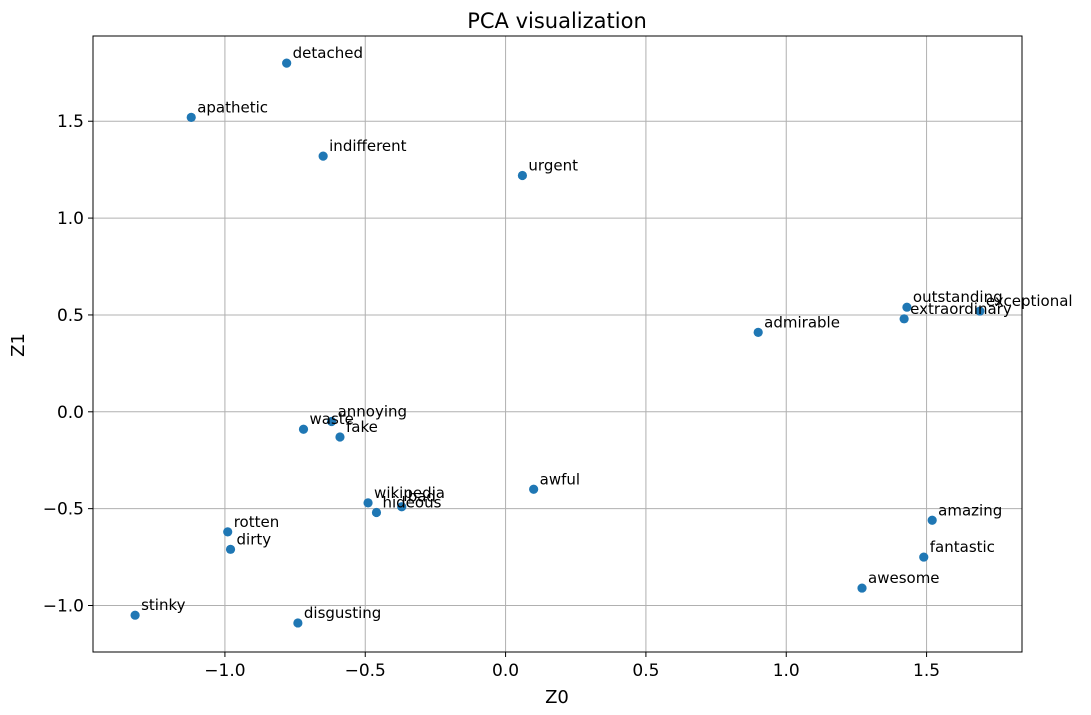  What do you see at coordinates (557, 697) in the screenshot?
I see `x-axis-label: Z0` at bounding box center [557, 697].